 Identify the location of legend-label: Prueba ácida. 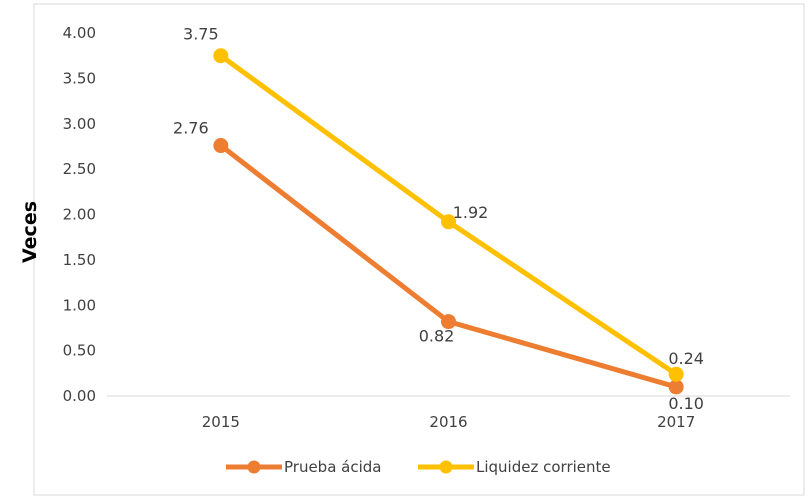
(333, 467).